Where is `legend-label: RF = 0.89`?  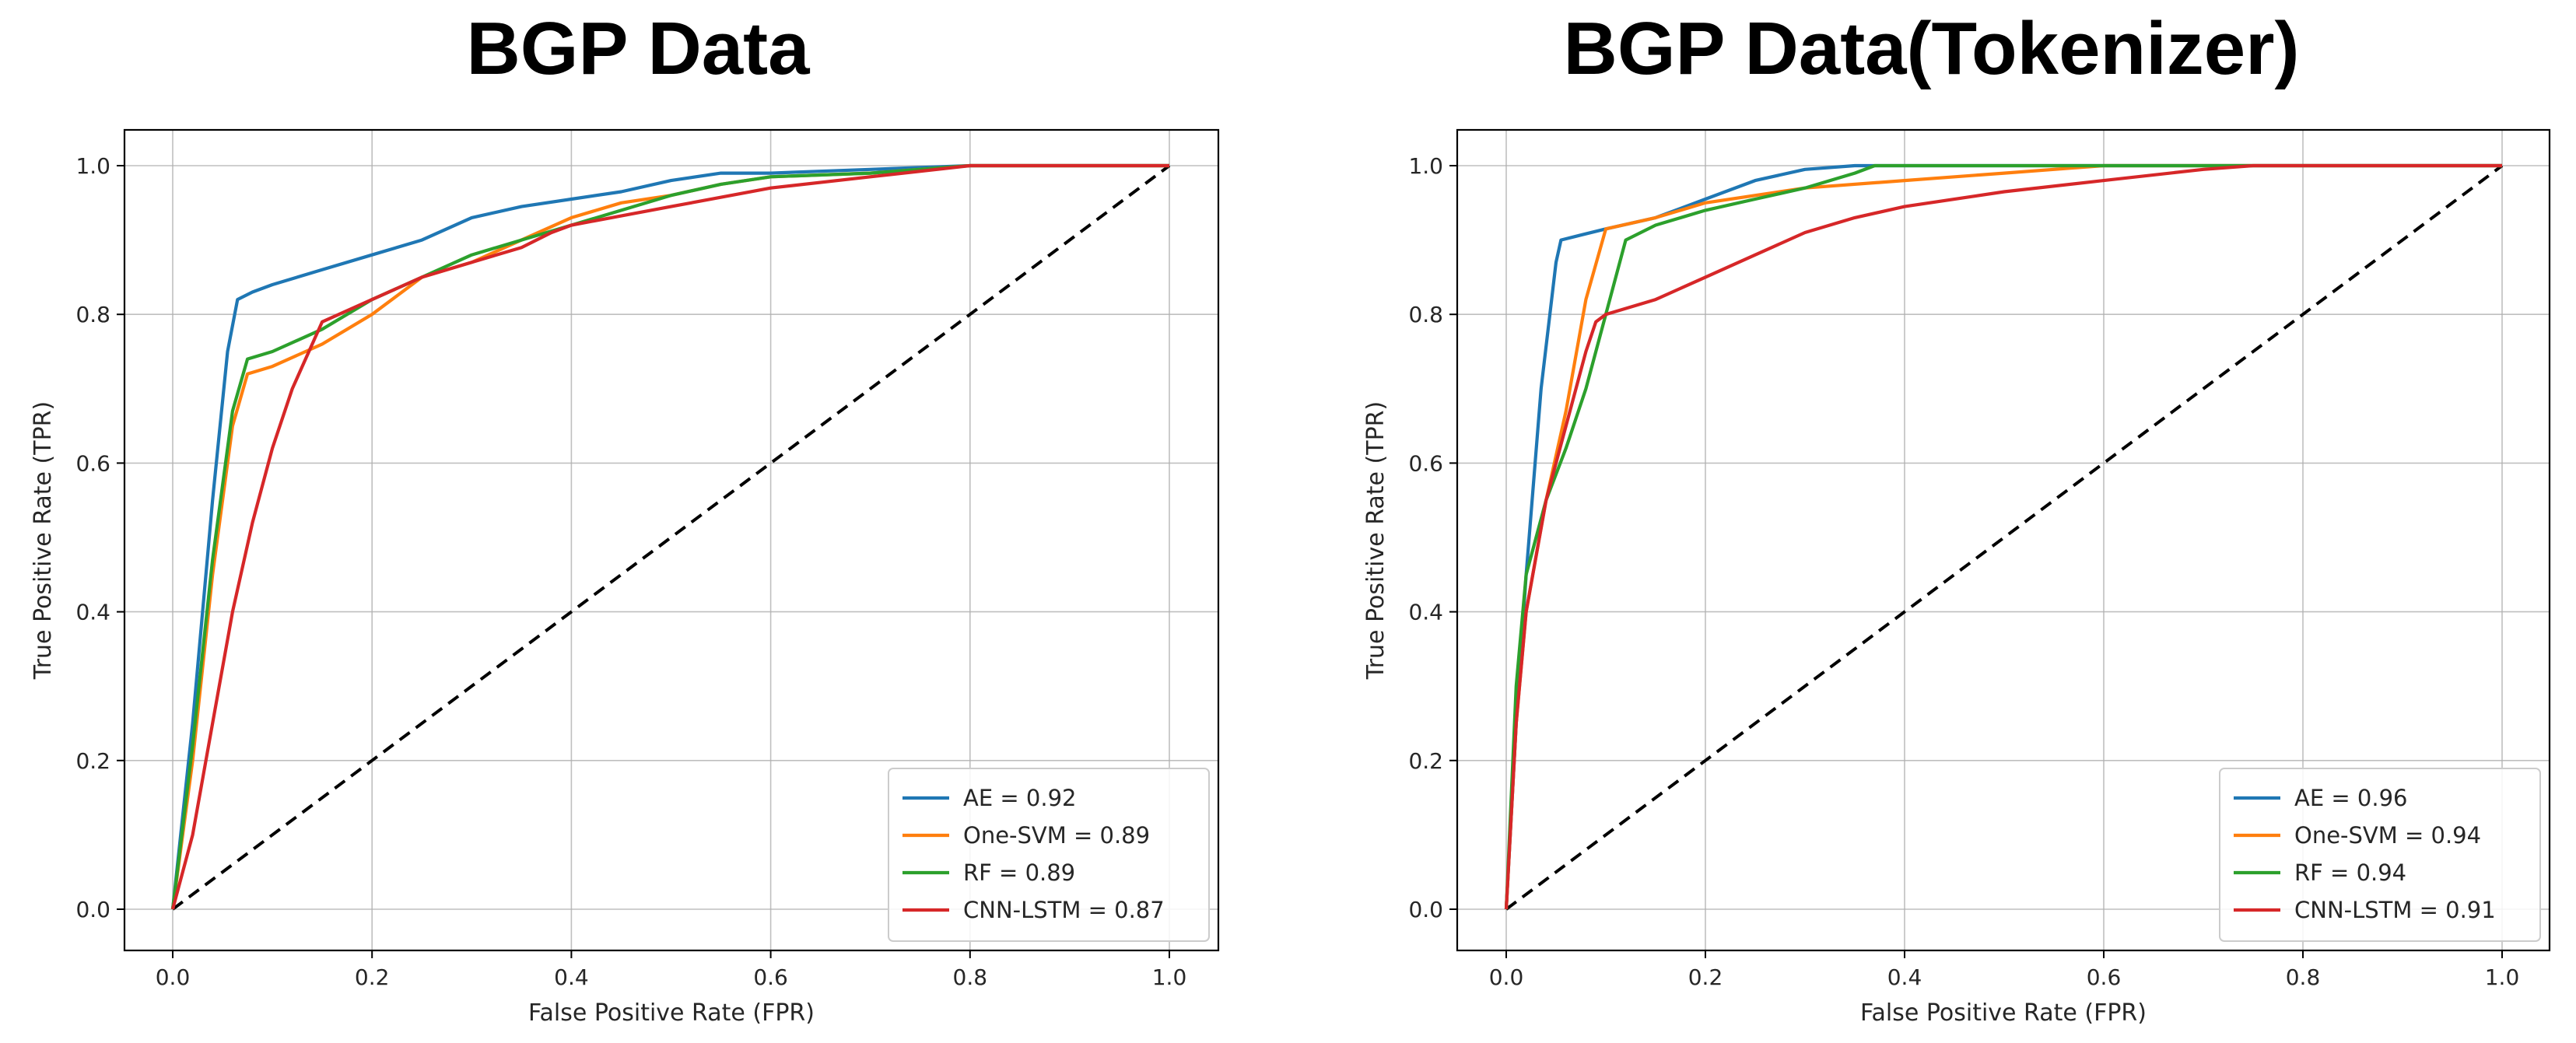
legend-label: RF = 0.89 is located at coordinates (1019, 873).